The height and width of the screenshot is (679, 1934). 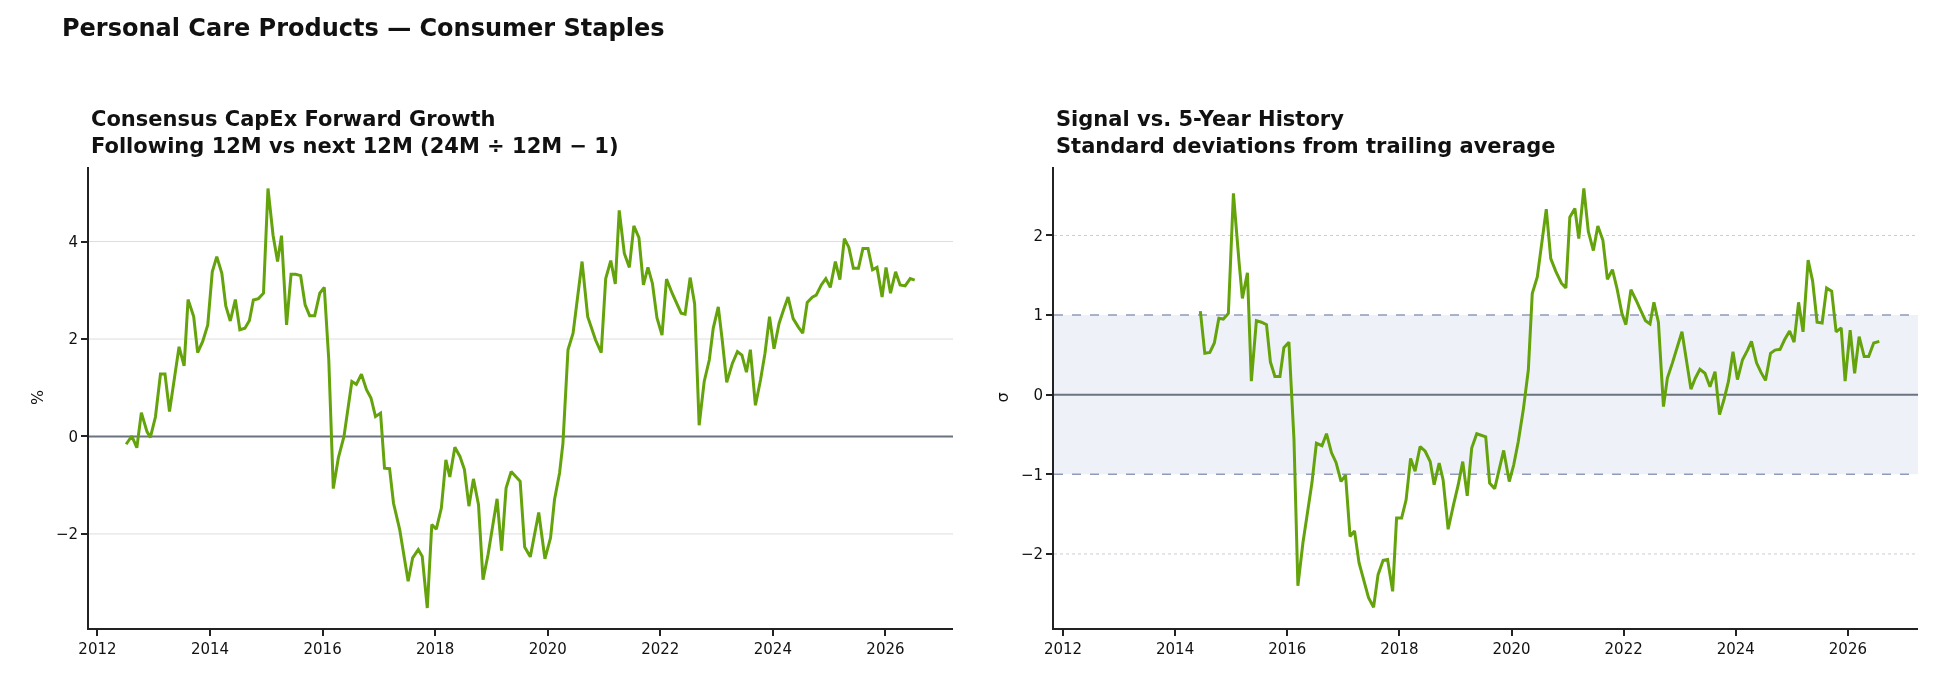 I want to click on text: Personal Care Products — Consumer Staples, so click(x=363, y=28).